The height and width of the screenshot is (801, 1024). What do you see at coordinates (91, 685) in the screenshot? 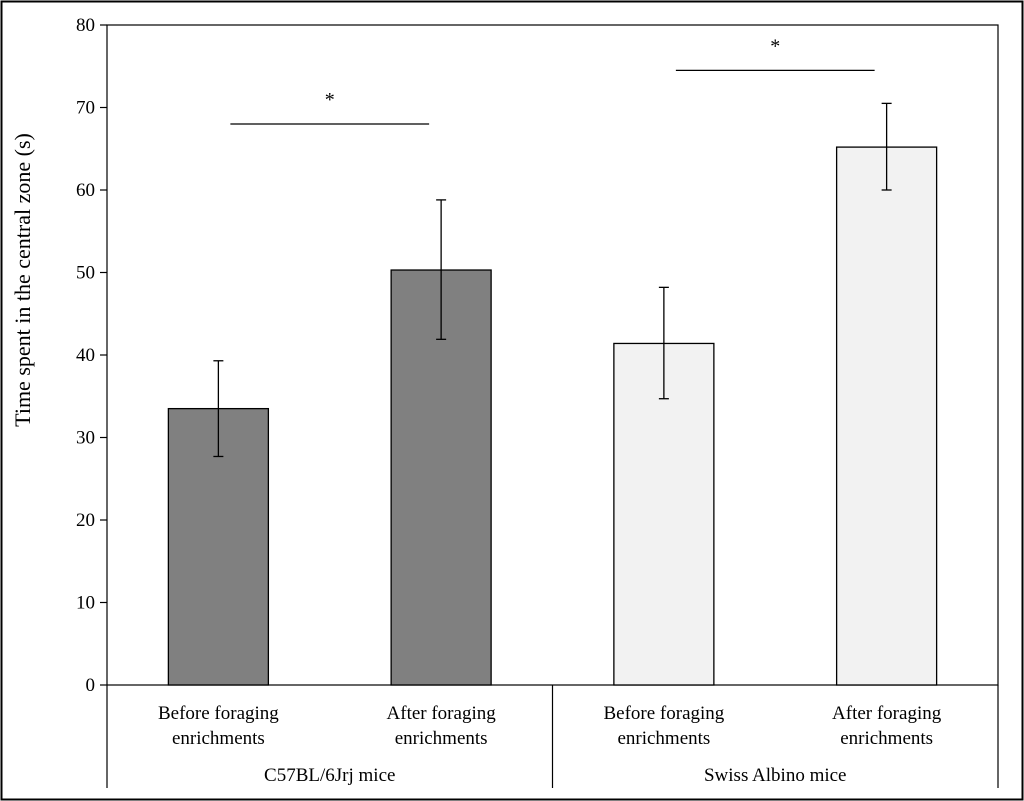
I see `y-tick-label: 0` at bounding box center [91, 685].